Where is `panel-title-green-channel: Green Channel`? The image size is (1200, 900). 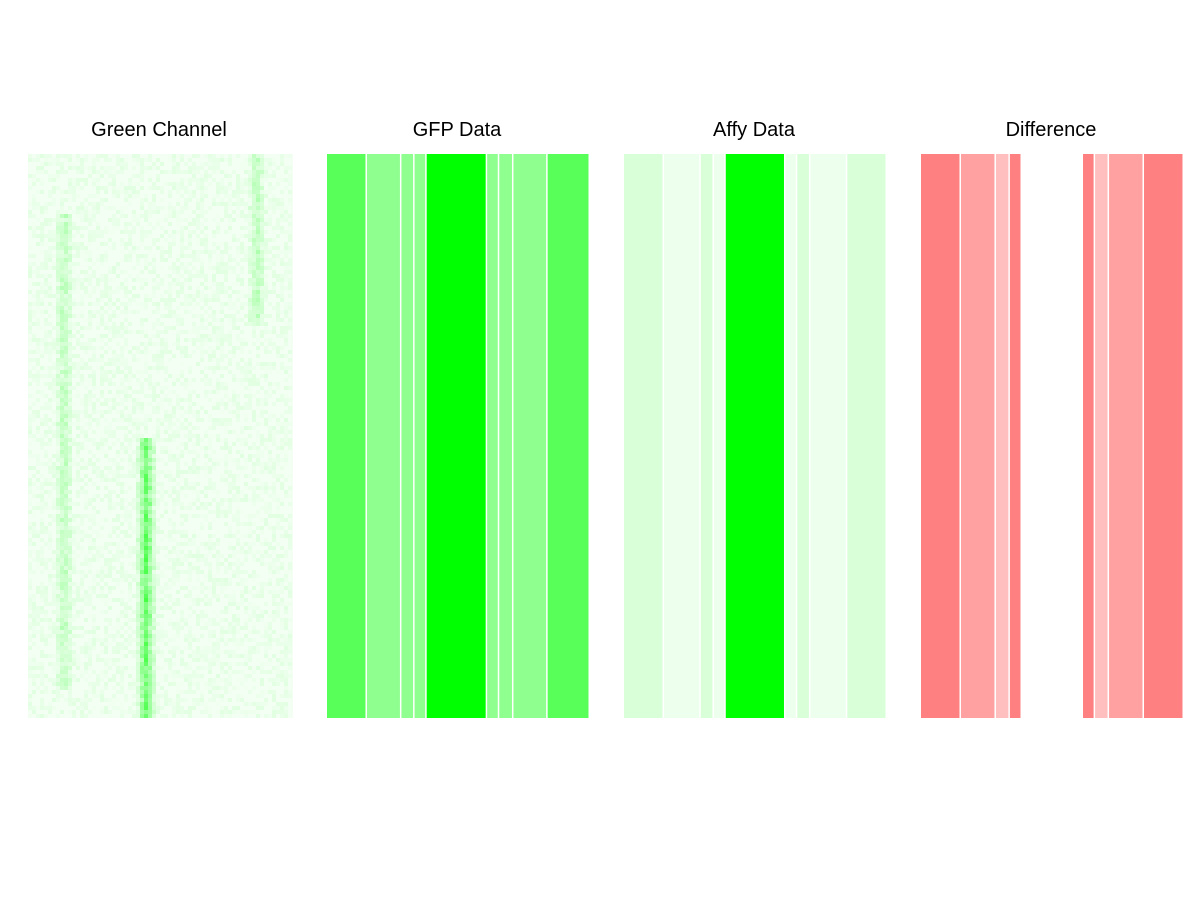
panel-title-green-channel: Green Channel is located at coordinates (159, 130).